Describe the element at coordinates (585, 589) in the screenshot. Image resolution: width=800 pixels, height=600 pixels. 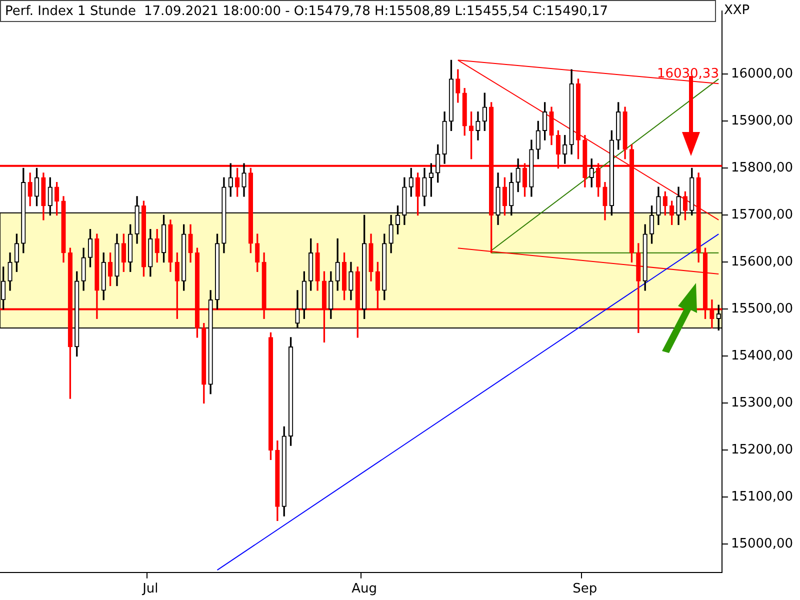
I see `x-tick-label: Sep` at that location.